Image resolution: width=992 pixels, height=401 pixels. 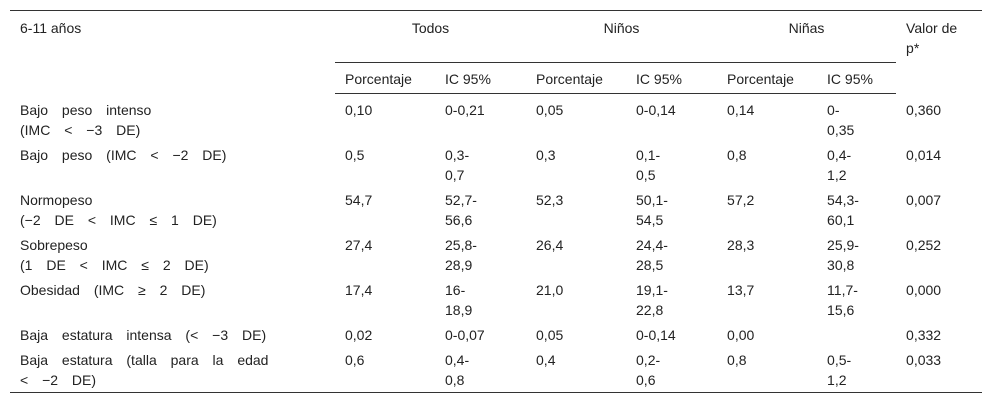 I want to click on value-cell, so click(x=856, y=334).